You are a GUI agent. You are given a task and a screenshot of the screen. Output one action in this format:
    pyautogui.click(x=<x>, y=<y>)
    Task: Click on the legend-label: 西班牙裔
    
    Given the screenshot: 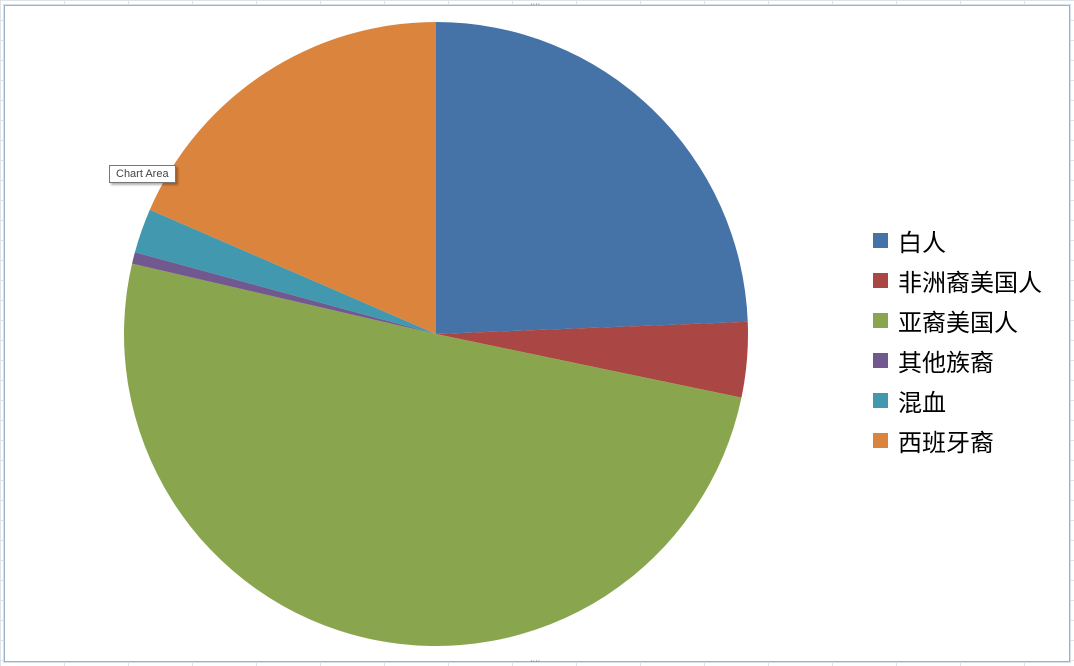 What is the action you would take?
    pyautogui.click(x=946, y=442)
    